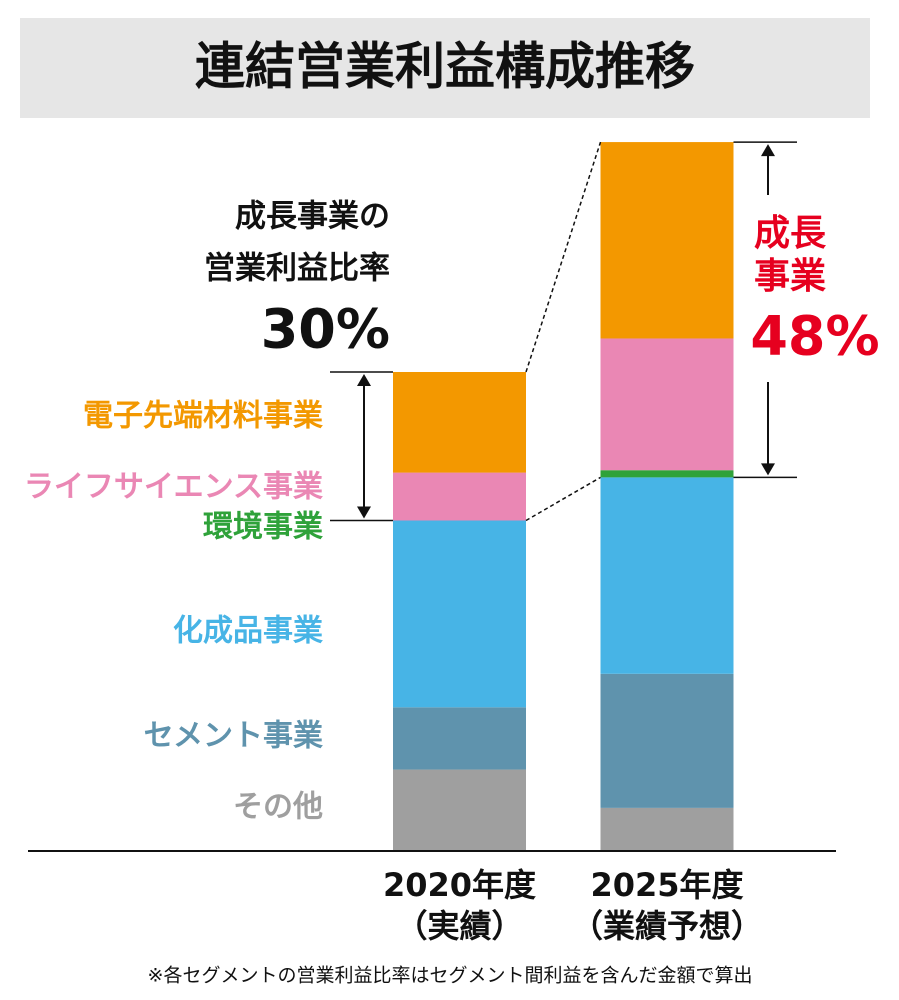 This screenshot has width=899, height=1000. What do you see at coordinates (459, 885) in the screenshot?
I see `x-tick-label: 2020年度` at bounding box center [459, 885].